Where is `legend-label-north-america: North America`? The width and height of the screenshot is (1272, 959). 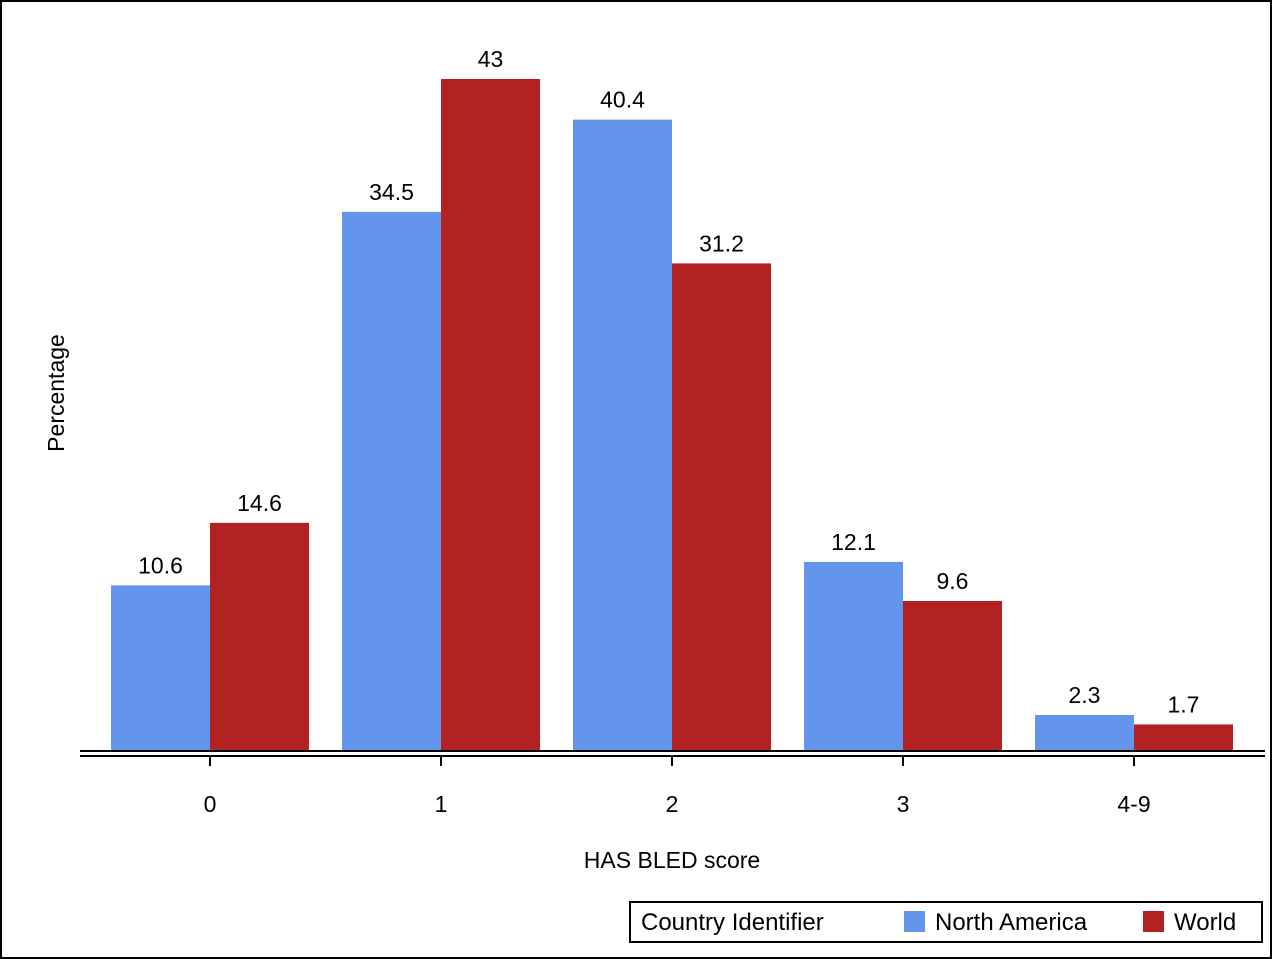 legend-label-north-america: North America is located at coordinates (1011, 922).